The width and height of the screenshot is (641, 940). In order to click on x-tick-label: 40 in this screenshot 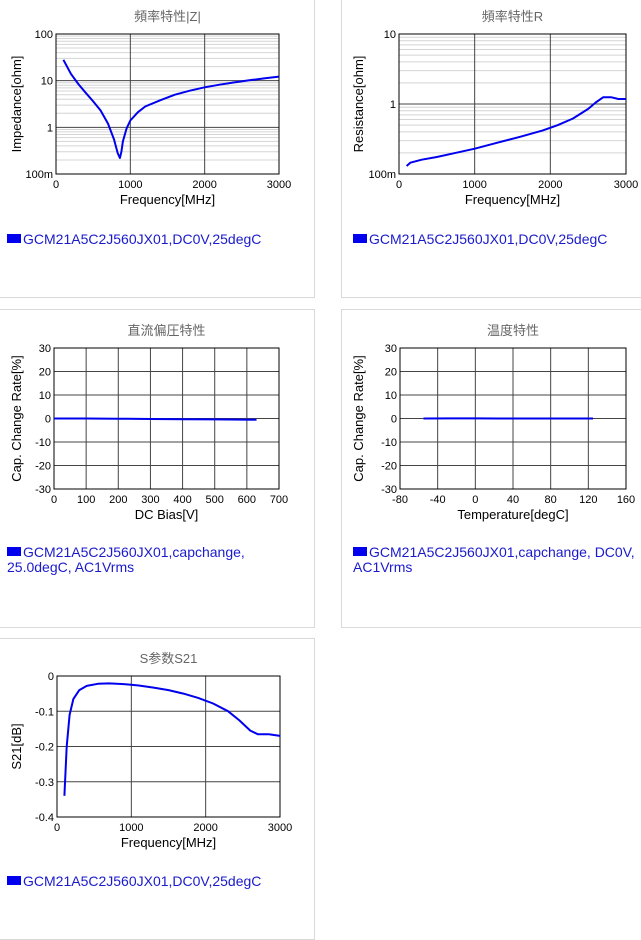, I will do `click(513, 500)`.